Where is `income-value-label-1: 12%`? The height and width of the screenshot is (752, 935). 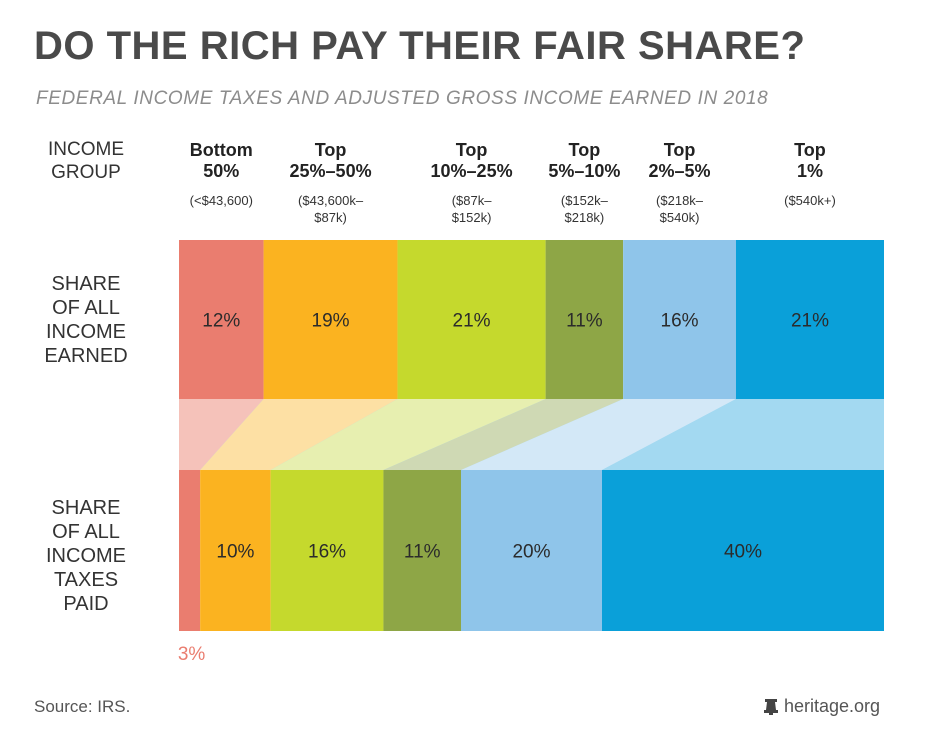
income-value-label-1: 12% is located at coordinates (221, 321).